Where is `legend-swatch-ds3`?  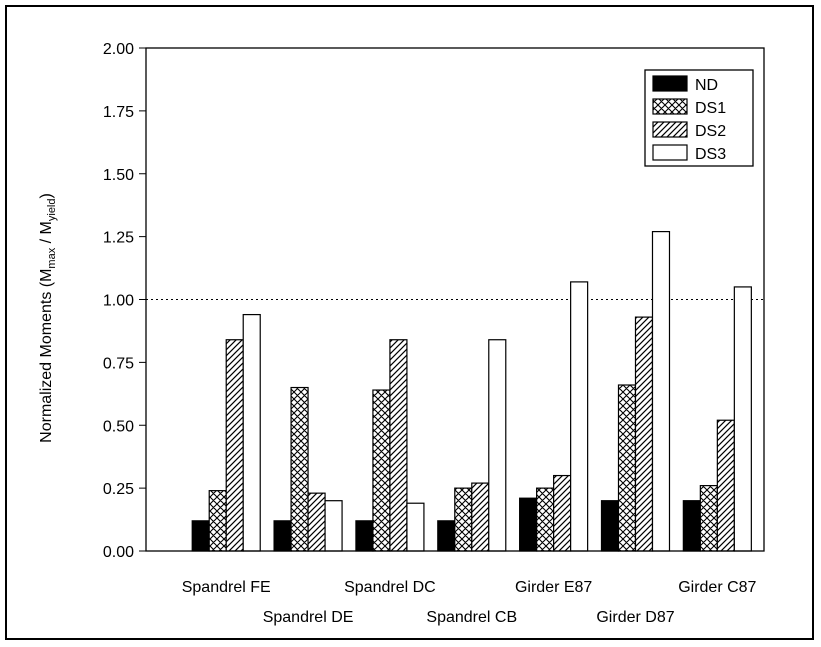
legend-swatch-ds3 is located at coordinates (670, 152).